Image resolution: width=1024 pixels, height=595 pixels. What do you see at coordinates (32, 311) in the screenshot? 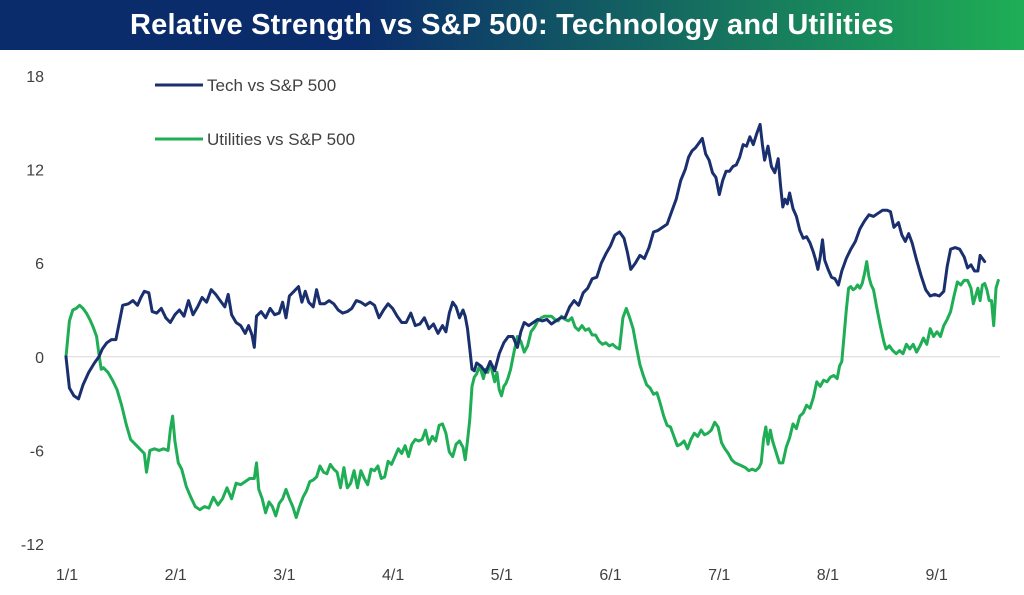
I see `y-axis-ticks: 18 12 6 0 -6 -12` at bounding box center [32, 311].